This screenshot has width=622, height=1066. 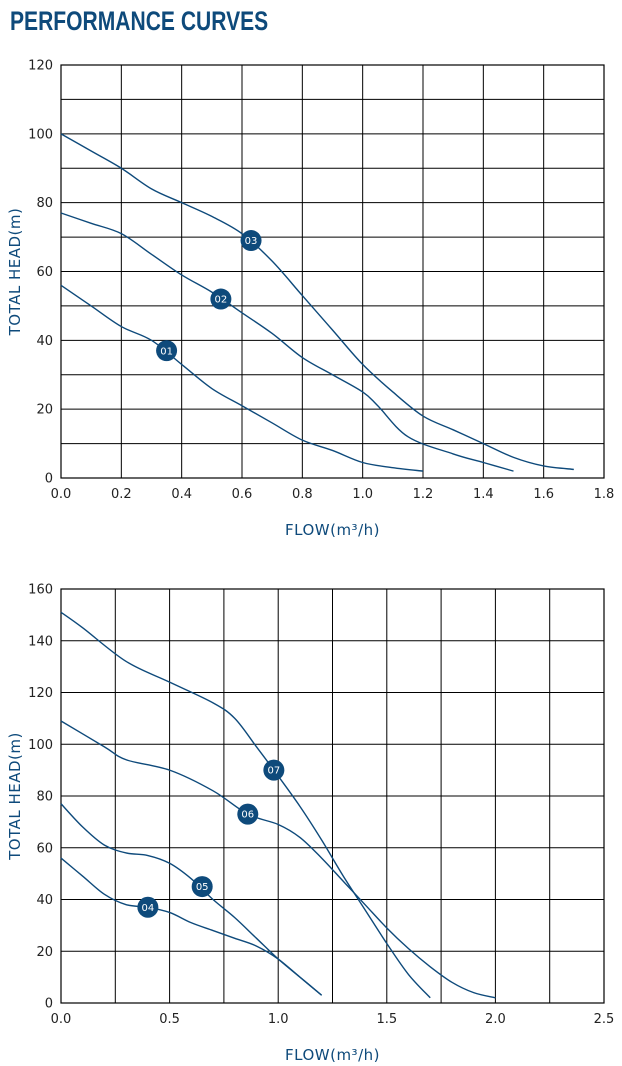 I want to click on badges: 04 05 06 07, so click(x=211, y=838).